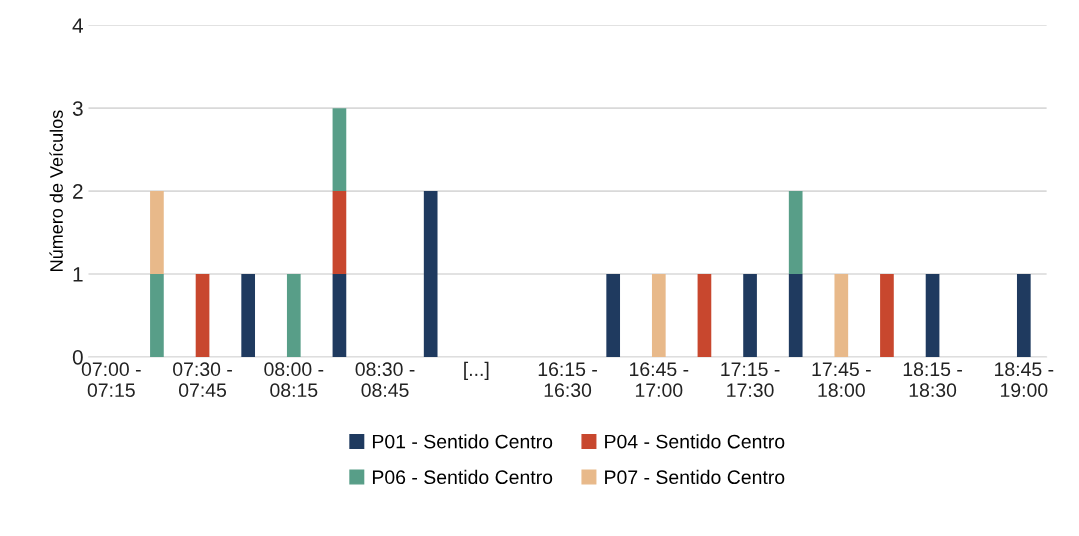 Image resolution: width=1079 pixels, height=536 pixels. I want to click on x-tick-label: 16:45 - 17:00, so click(659, 380).